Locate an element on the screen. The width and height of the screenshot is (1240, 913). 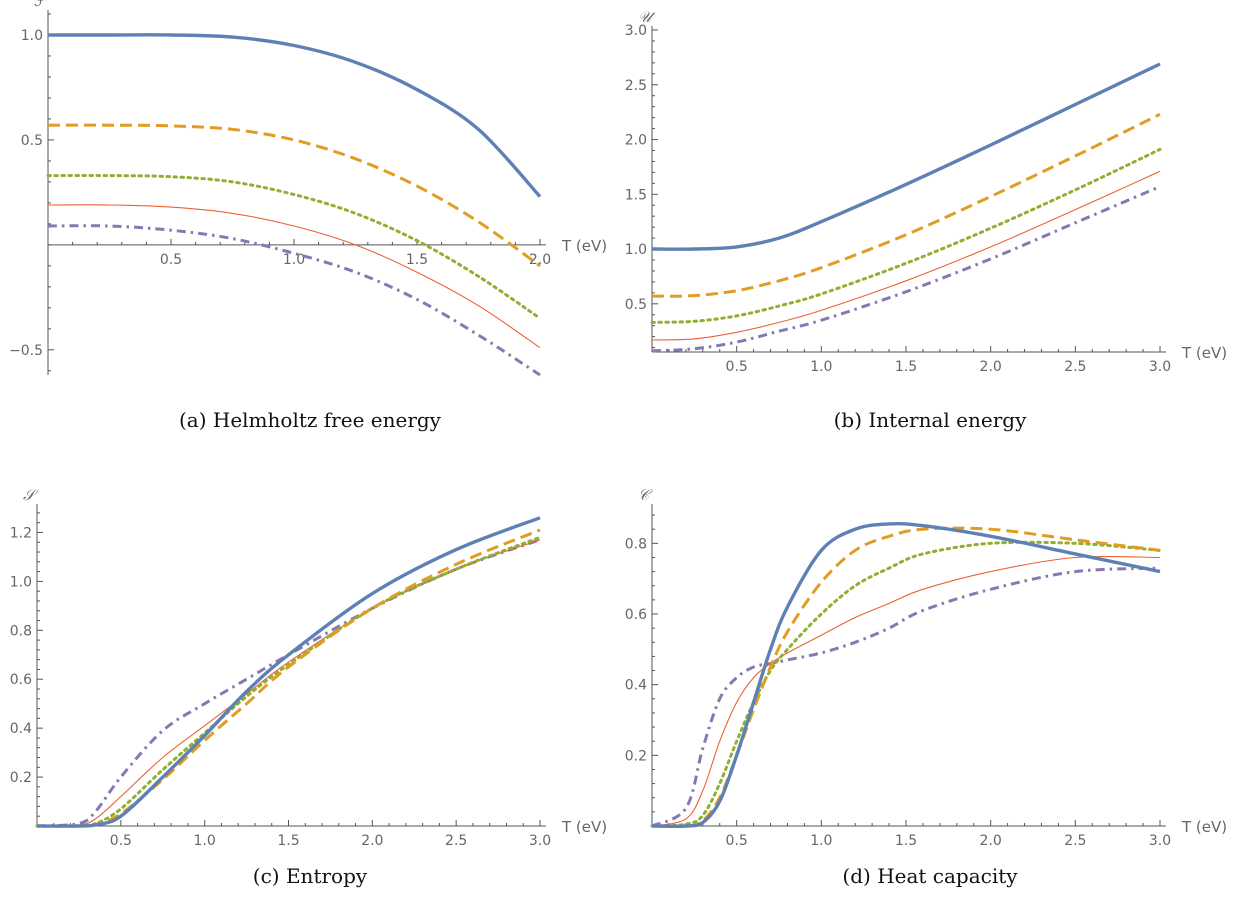
caption-b: (b) Internal energy is located at coordinates (930, 420).